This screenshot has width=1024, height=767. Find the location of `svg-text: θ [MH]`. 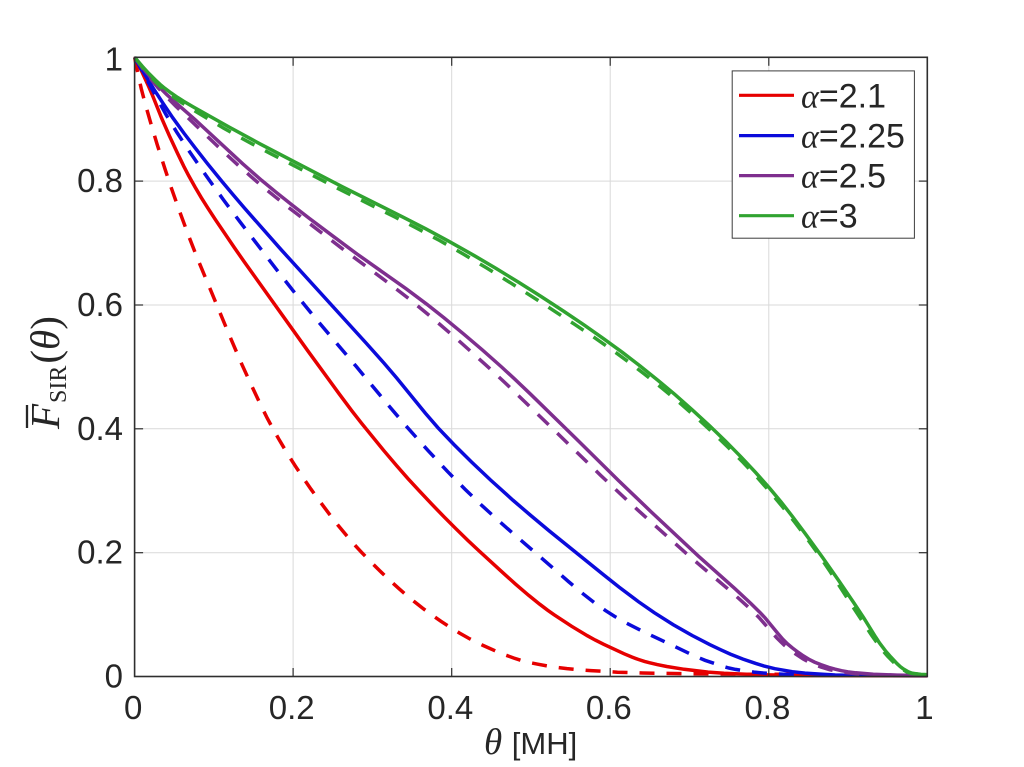

svg-text: θ [MH] is located at coordinates (530, 742).